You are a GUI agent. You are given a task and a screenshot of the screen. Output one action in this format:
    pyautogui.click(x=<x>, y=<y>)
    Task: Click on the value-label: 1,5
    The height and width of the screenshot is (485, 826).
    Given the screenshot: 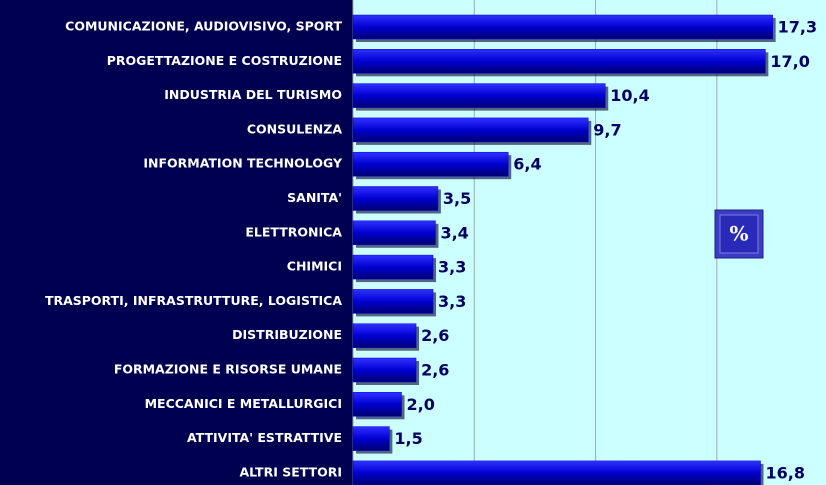 What is the action you would take?
    pyautogui.click(x=408, y=438)
    